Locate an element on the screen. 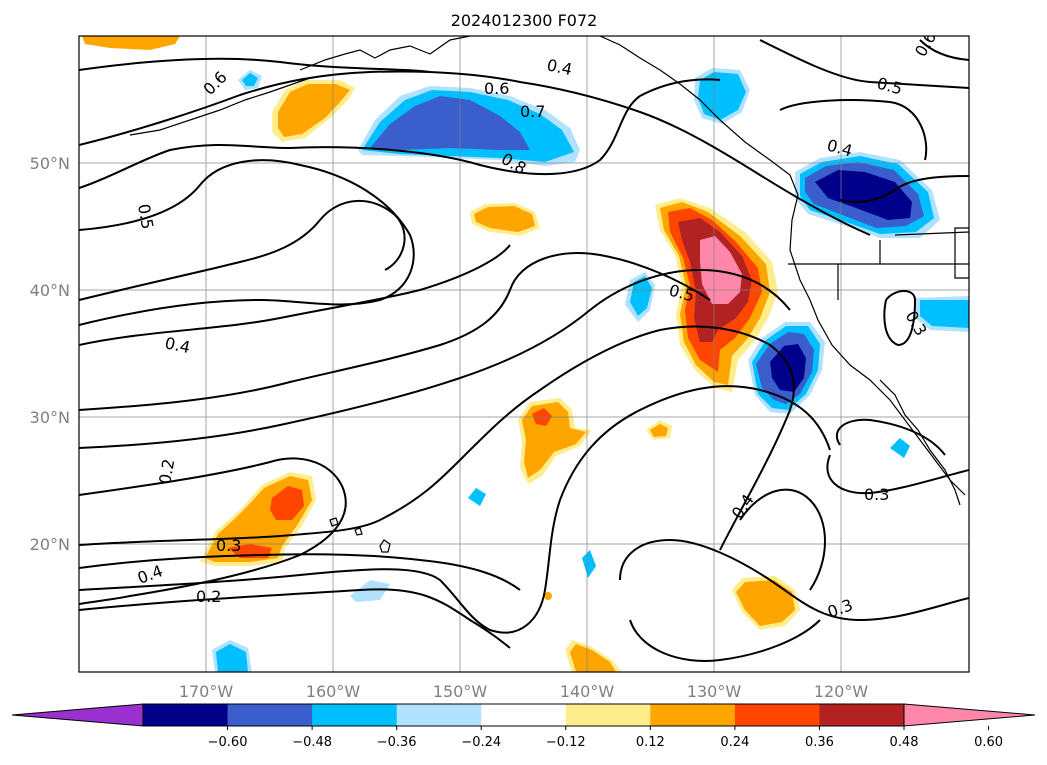 The image size is (1047, 765). colorbar-tick-label: −0.36 is located at coordinates (397, 742).